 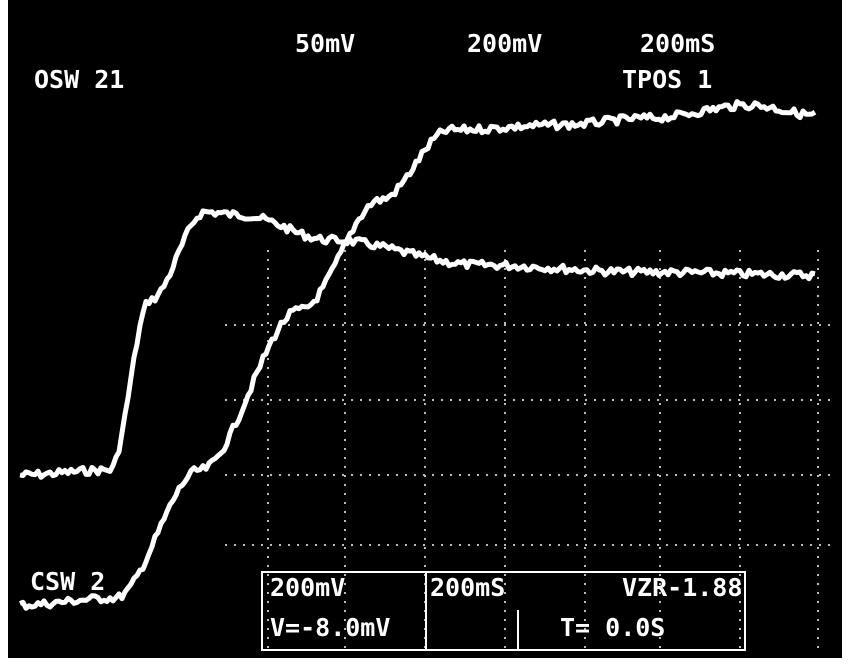 I want to click on readout-box, so click(x=503, y=611).